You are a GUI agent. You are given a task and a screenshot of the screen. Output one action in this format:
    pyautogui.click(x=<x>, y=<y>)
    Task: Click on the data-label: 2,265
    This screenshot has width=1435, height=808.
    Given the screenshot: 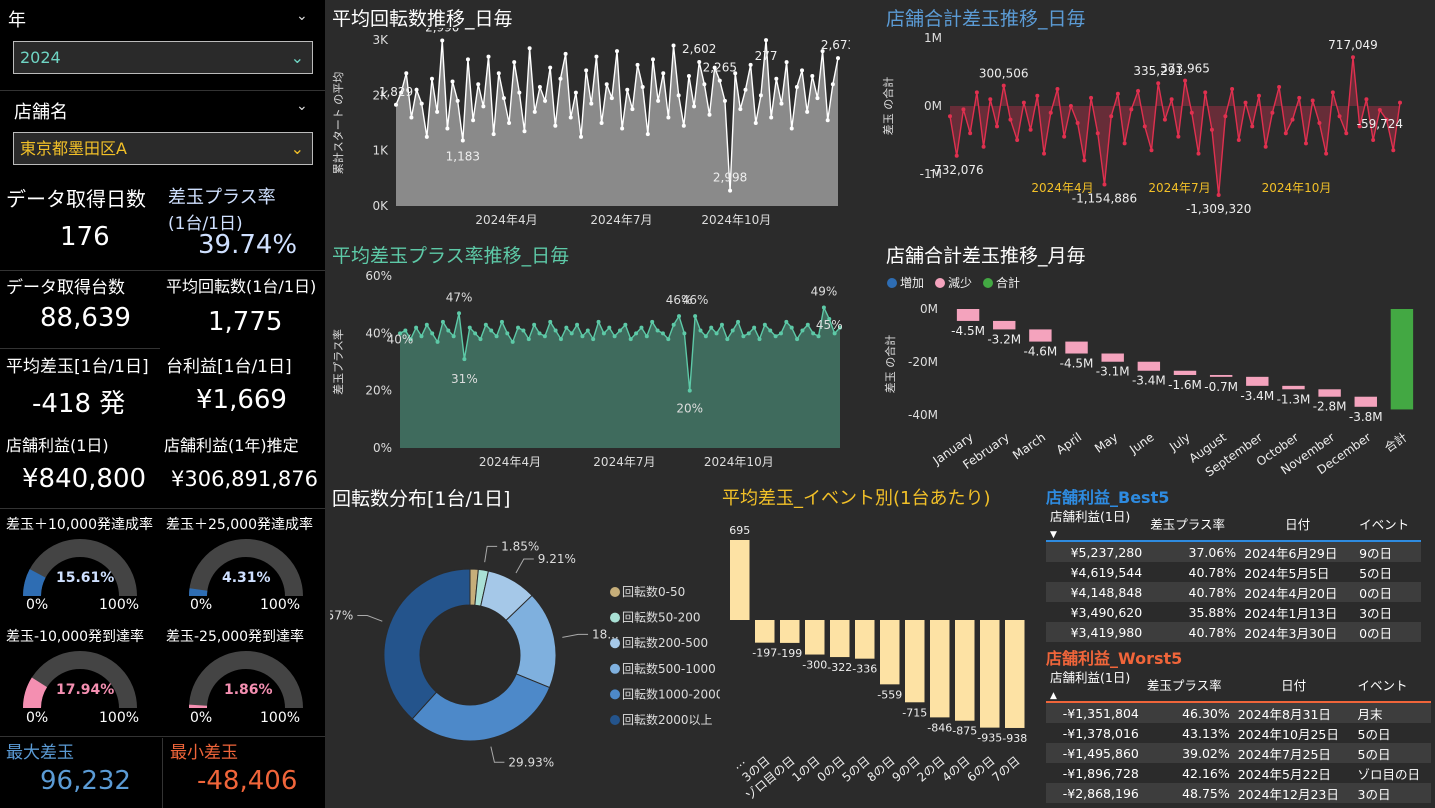 What is the action you would take?
    pyautogui.click(x=720, y=68)
    